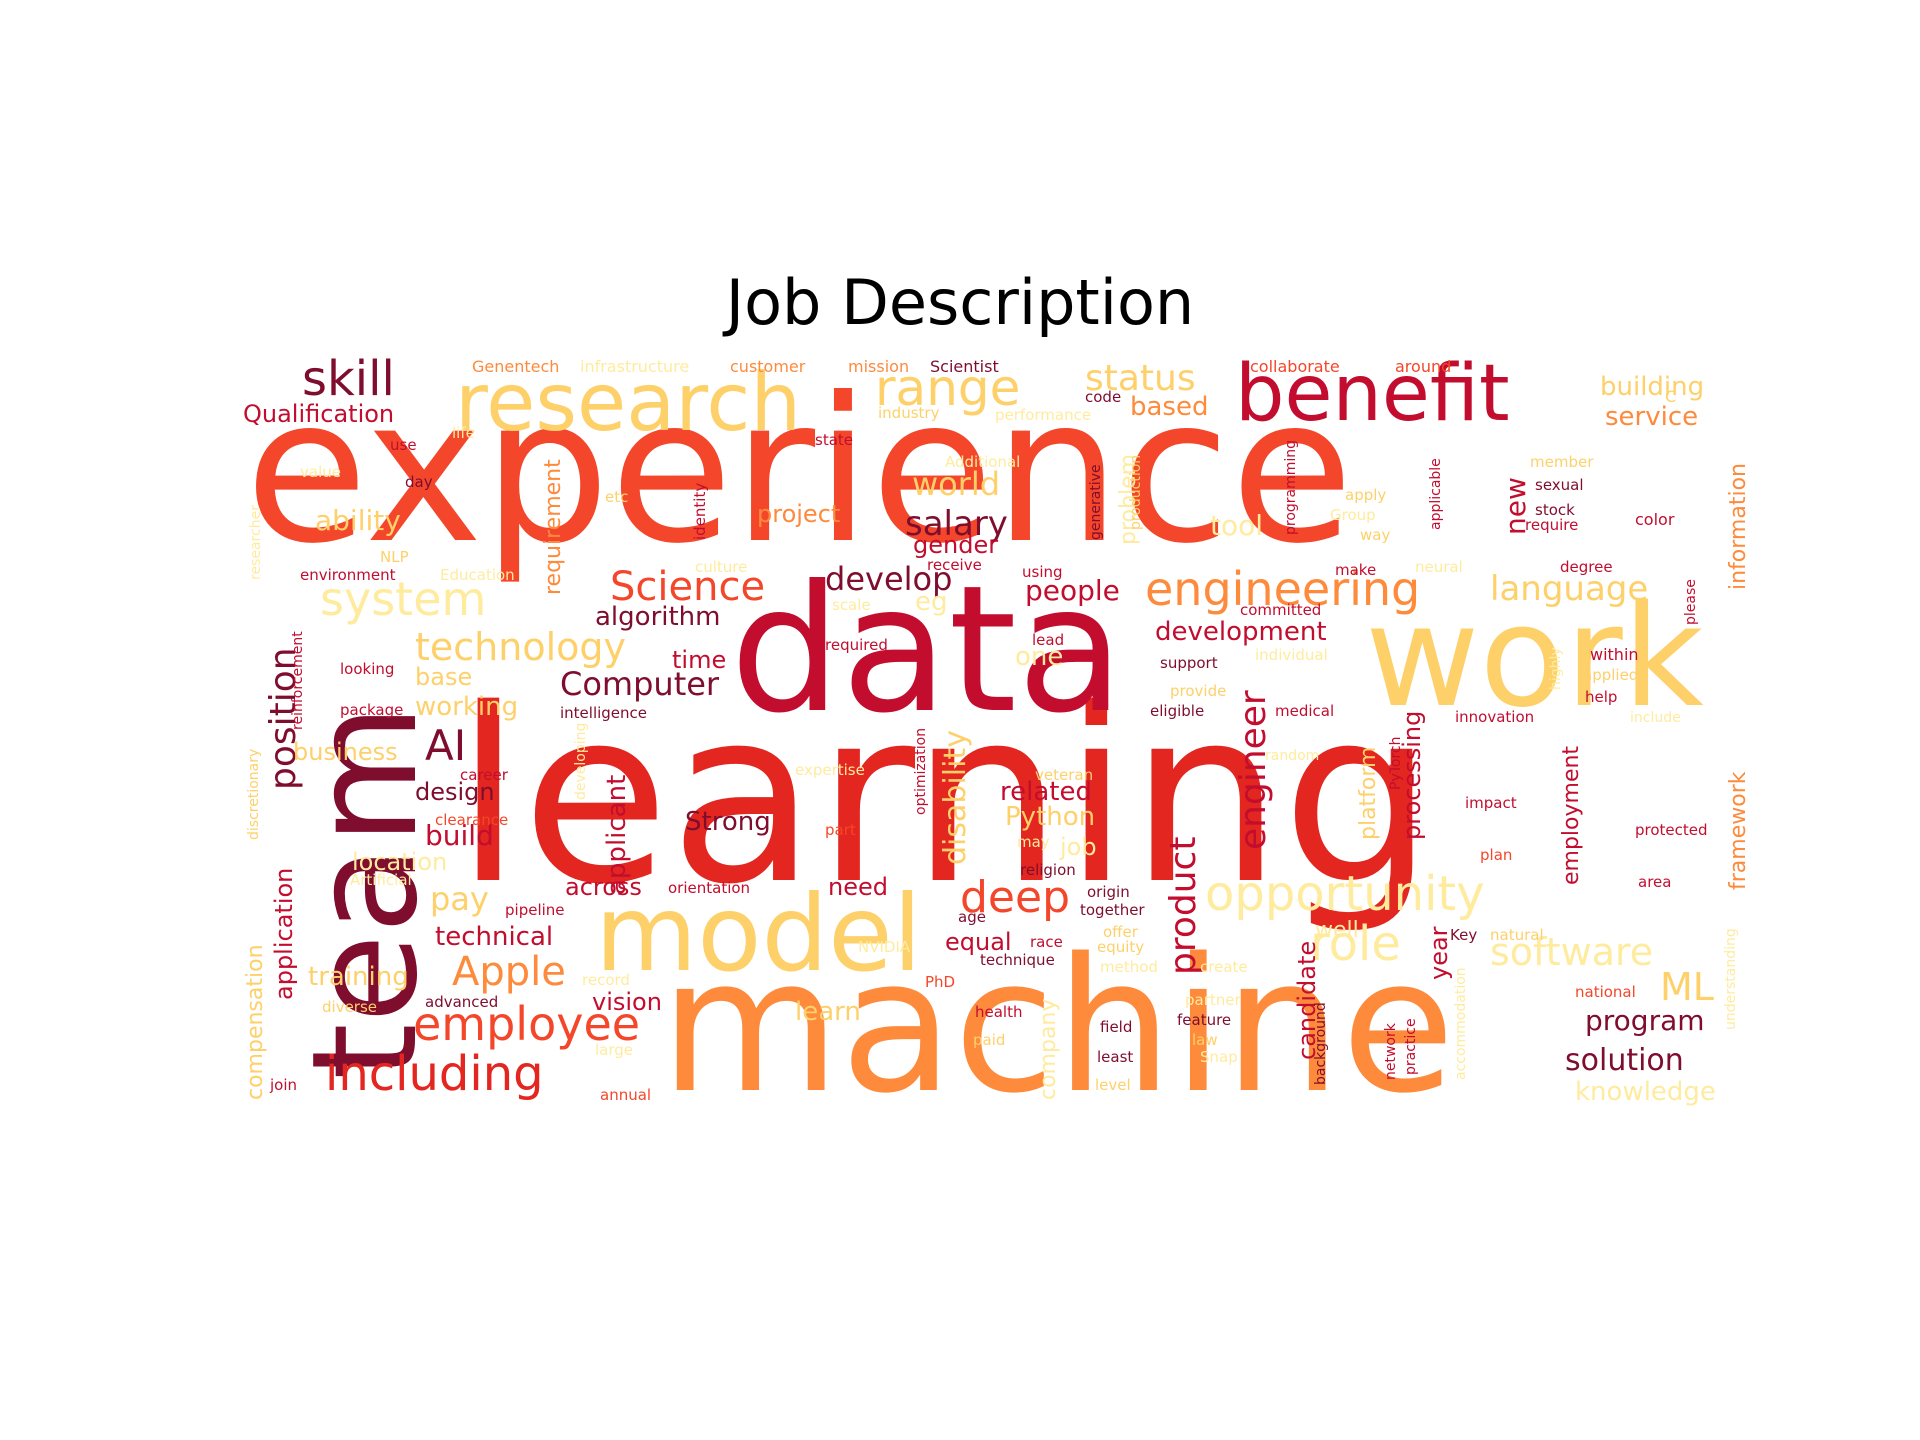  What do you see at coordinates (1411, 1046) in the screenshot?
I see `word-practice: practice` at bounding box center [1411, 1046].